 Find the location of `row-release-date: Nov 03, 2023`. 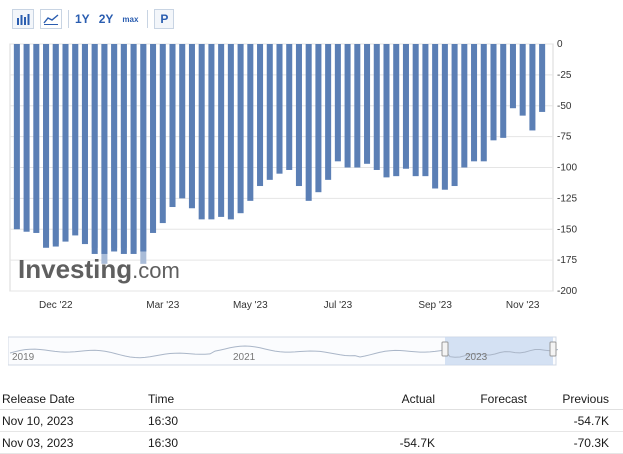

row-release-date: Nov 03, 2023 is located at coordinates (38, 443).